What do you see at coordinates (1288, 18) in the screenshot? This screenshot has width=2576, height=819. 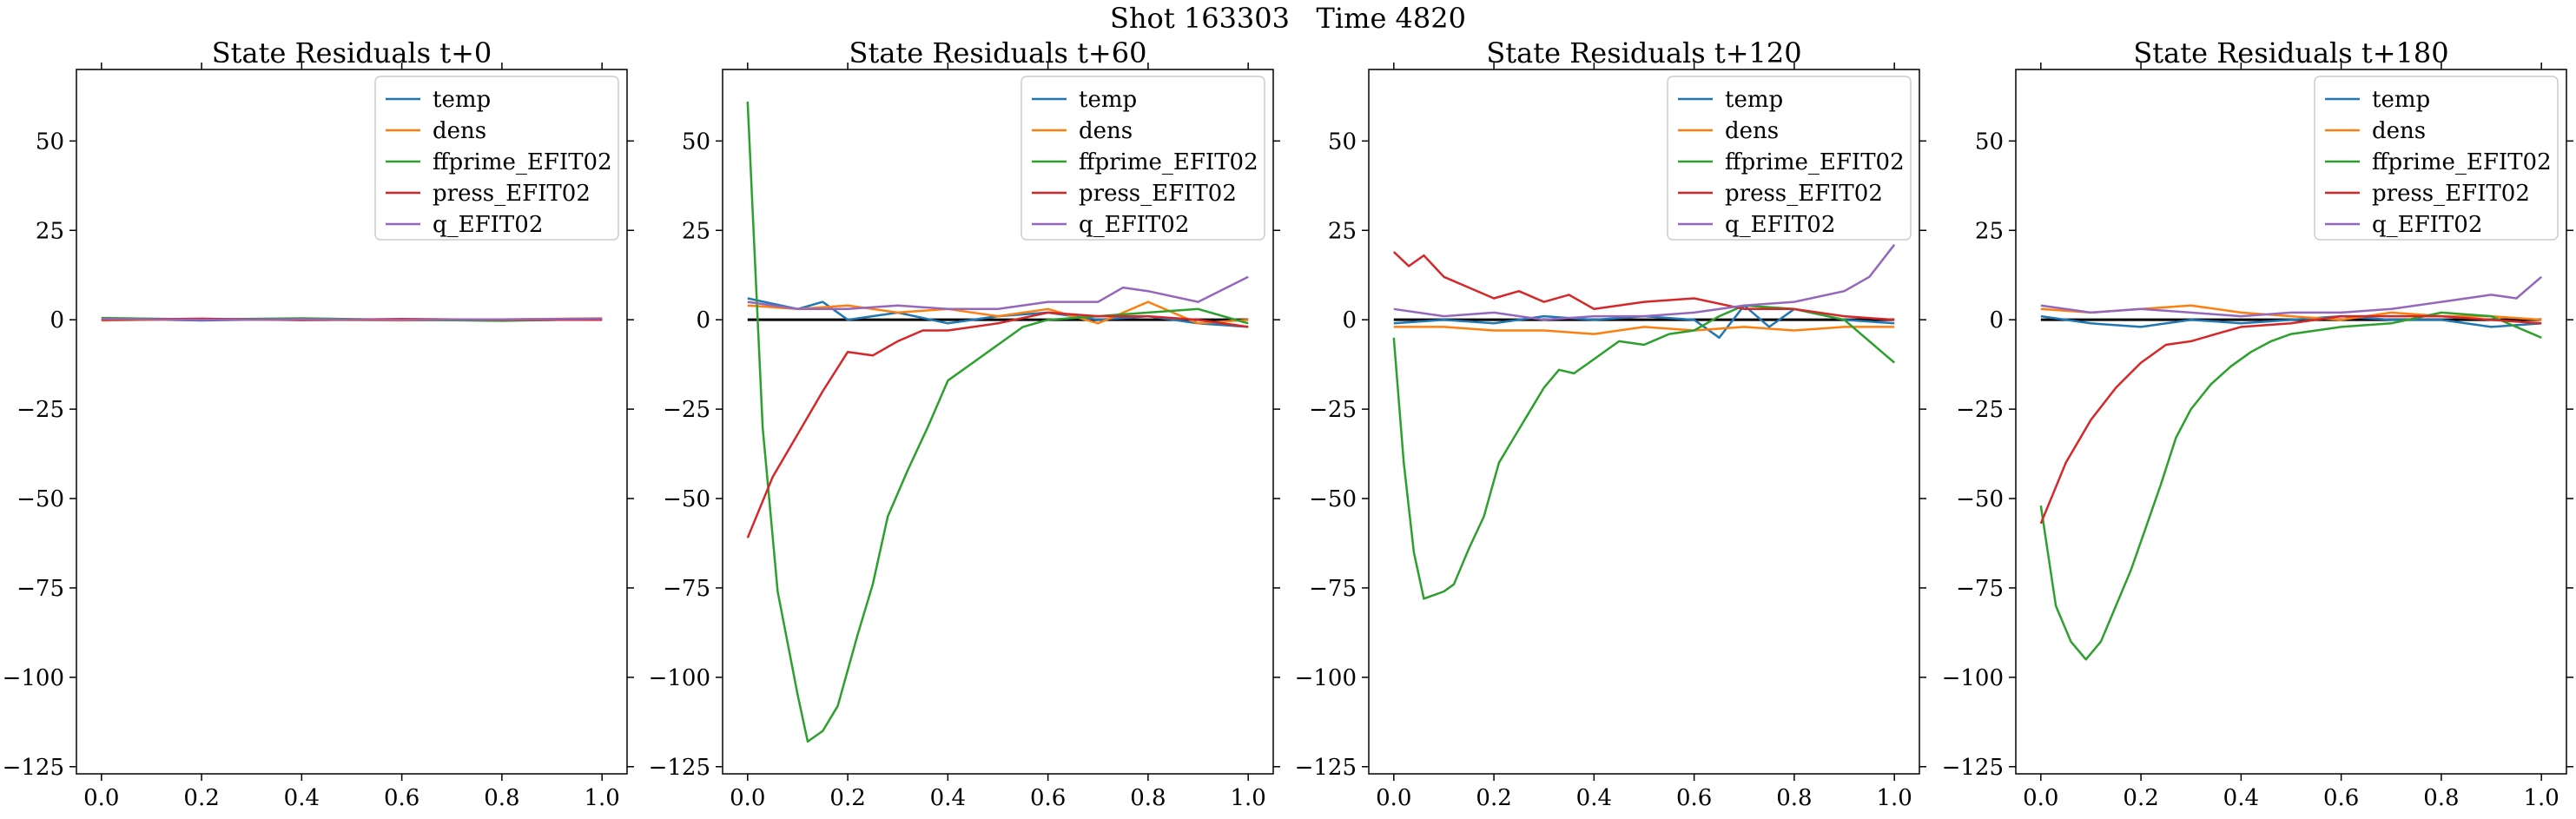 I see `figure-title: Shot 163303 Time 4820` at bounding box center [1288, 18].